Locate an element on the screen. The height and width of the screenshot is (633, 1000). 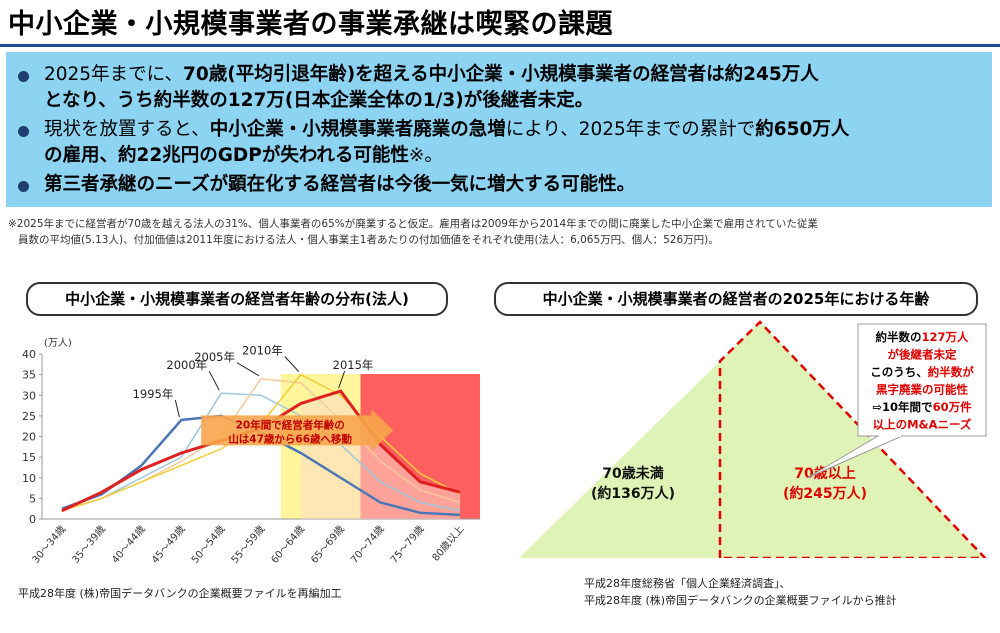
right-source-line-1: 平成28年度総務省「個人企業経済調査」、 is located at coordinates (687, 583).